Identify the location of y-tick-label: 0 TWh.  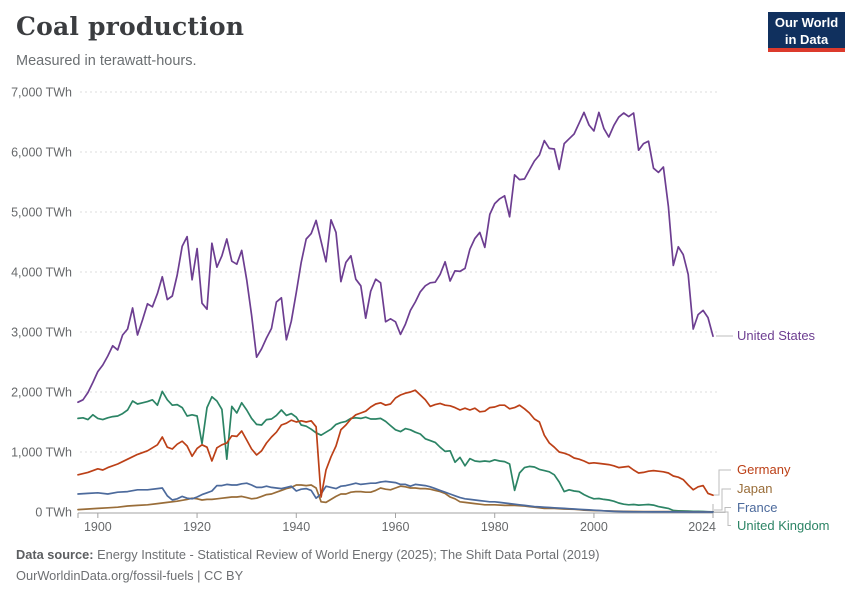
(53, 513).